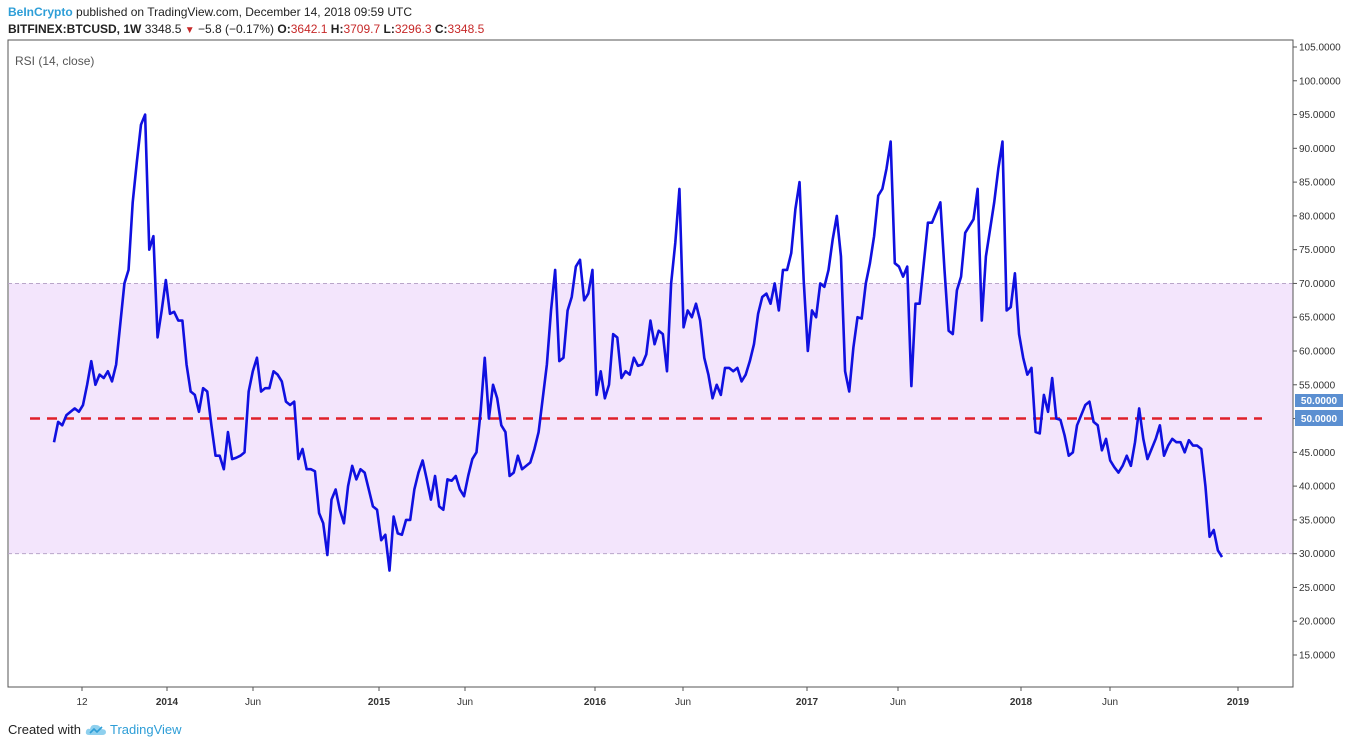 This screenshot has height=749, width=1356. I want to click on footer: Created with TradingView, so click(95, 729).